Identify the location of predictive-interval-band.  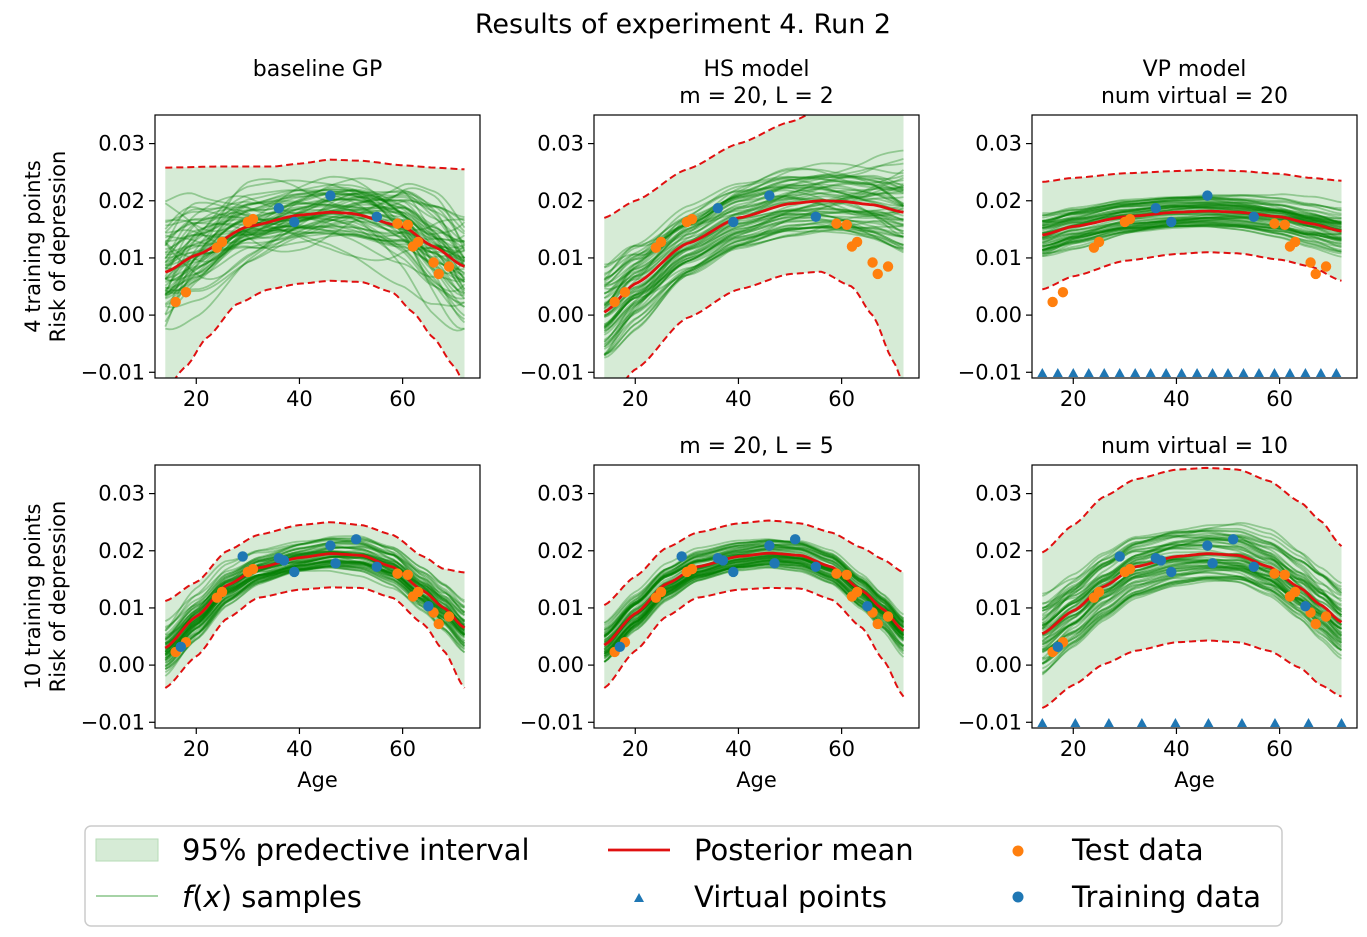
(1192, 229).